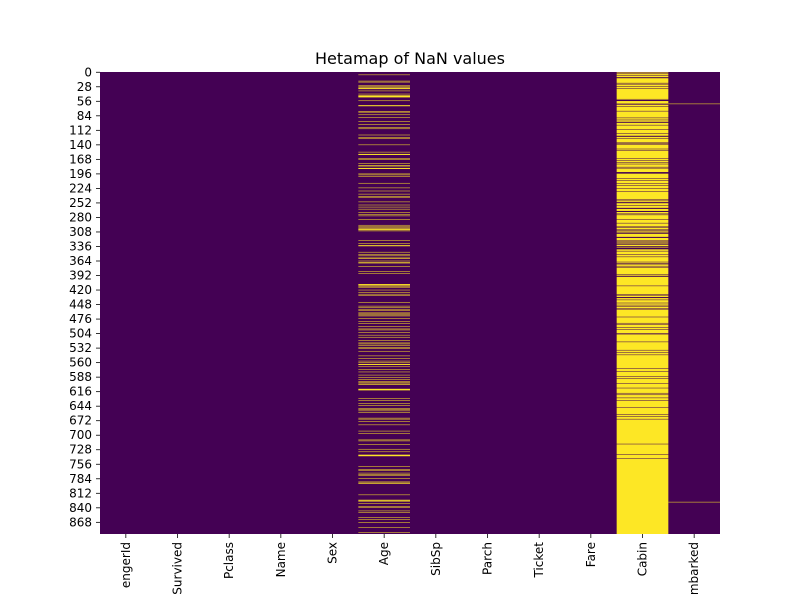  Describe the element at coordinates (88, 72) in the screenshot. I see `y-tick-label: 0` at that location.